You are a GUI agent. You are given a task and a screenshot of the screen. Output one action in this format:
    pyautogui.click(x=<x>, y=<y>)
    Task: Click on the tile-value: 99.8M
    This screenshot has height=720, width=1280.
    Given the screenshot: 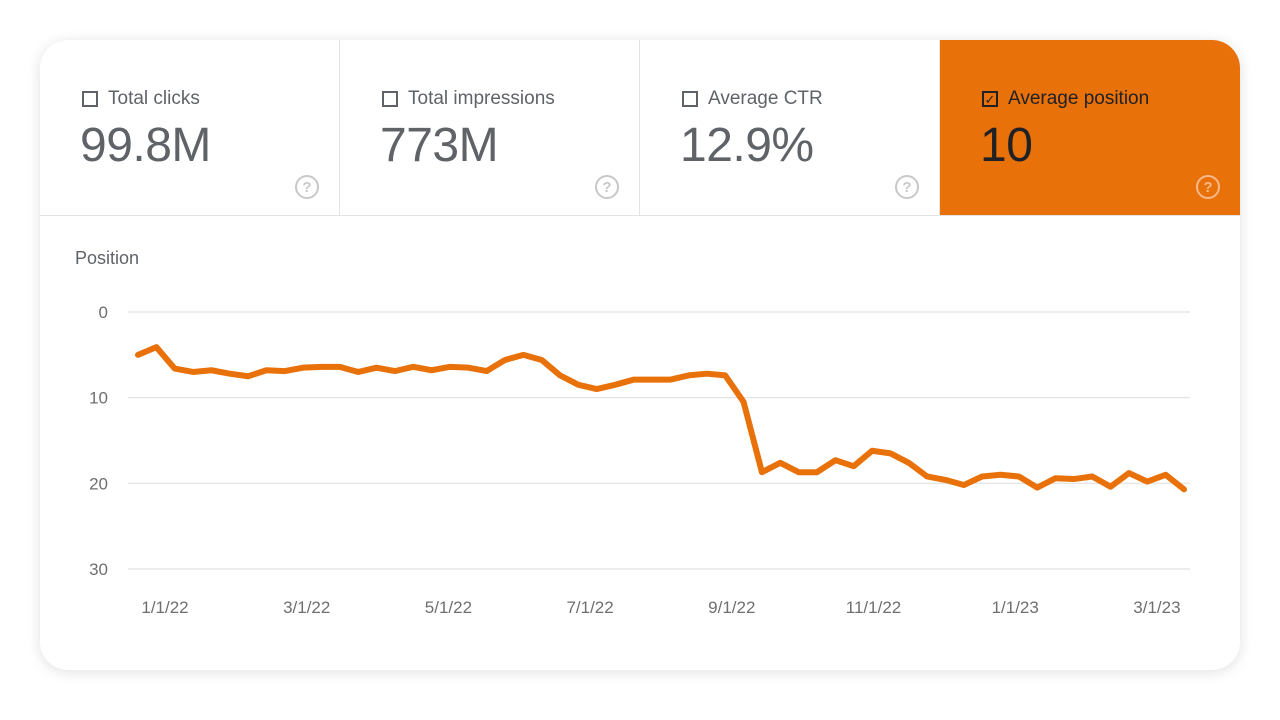 What is the action you would take?
    pyautogui.click(x=145, y=145)
    